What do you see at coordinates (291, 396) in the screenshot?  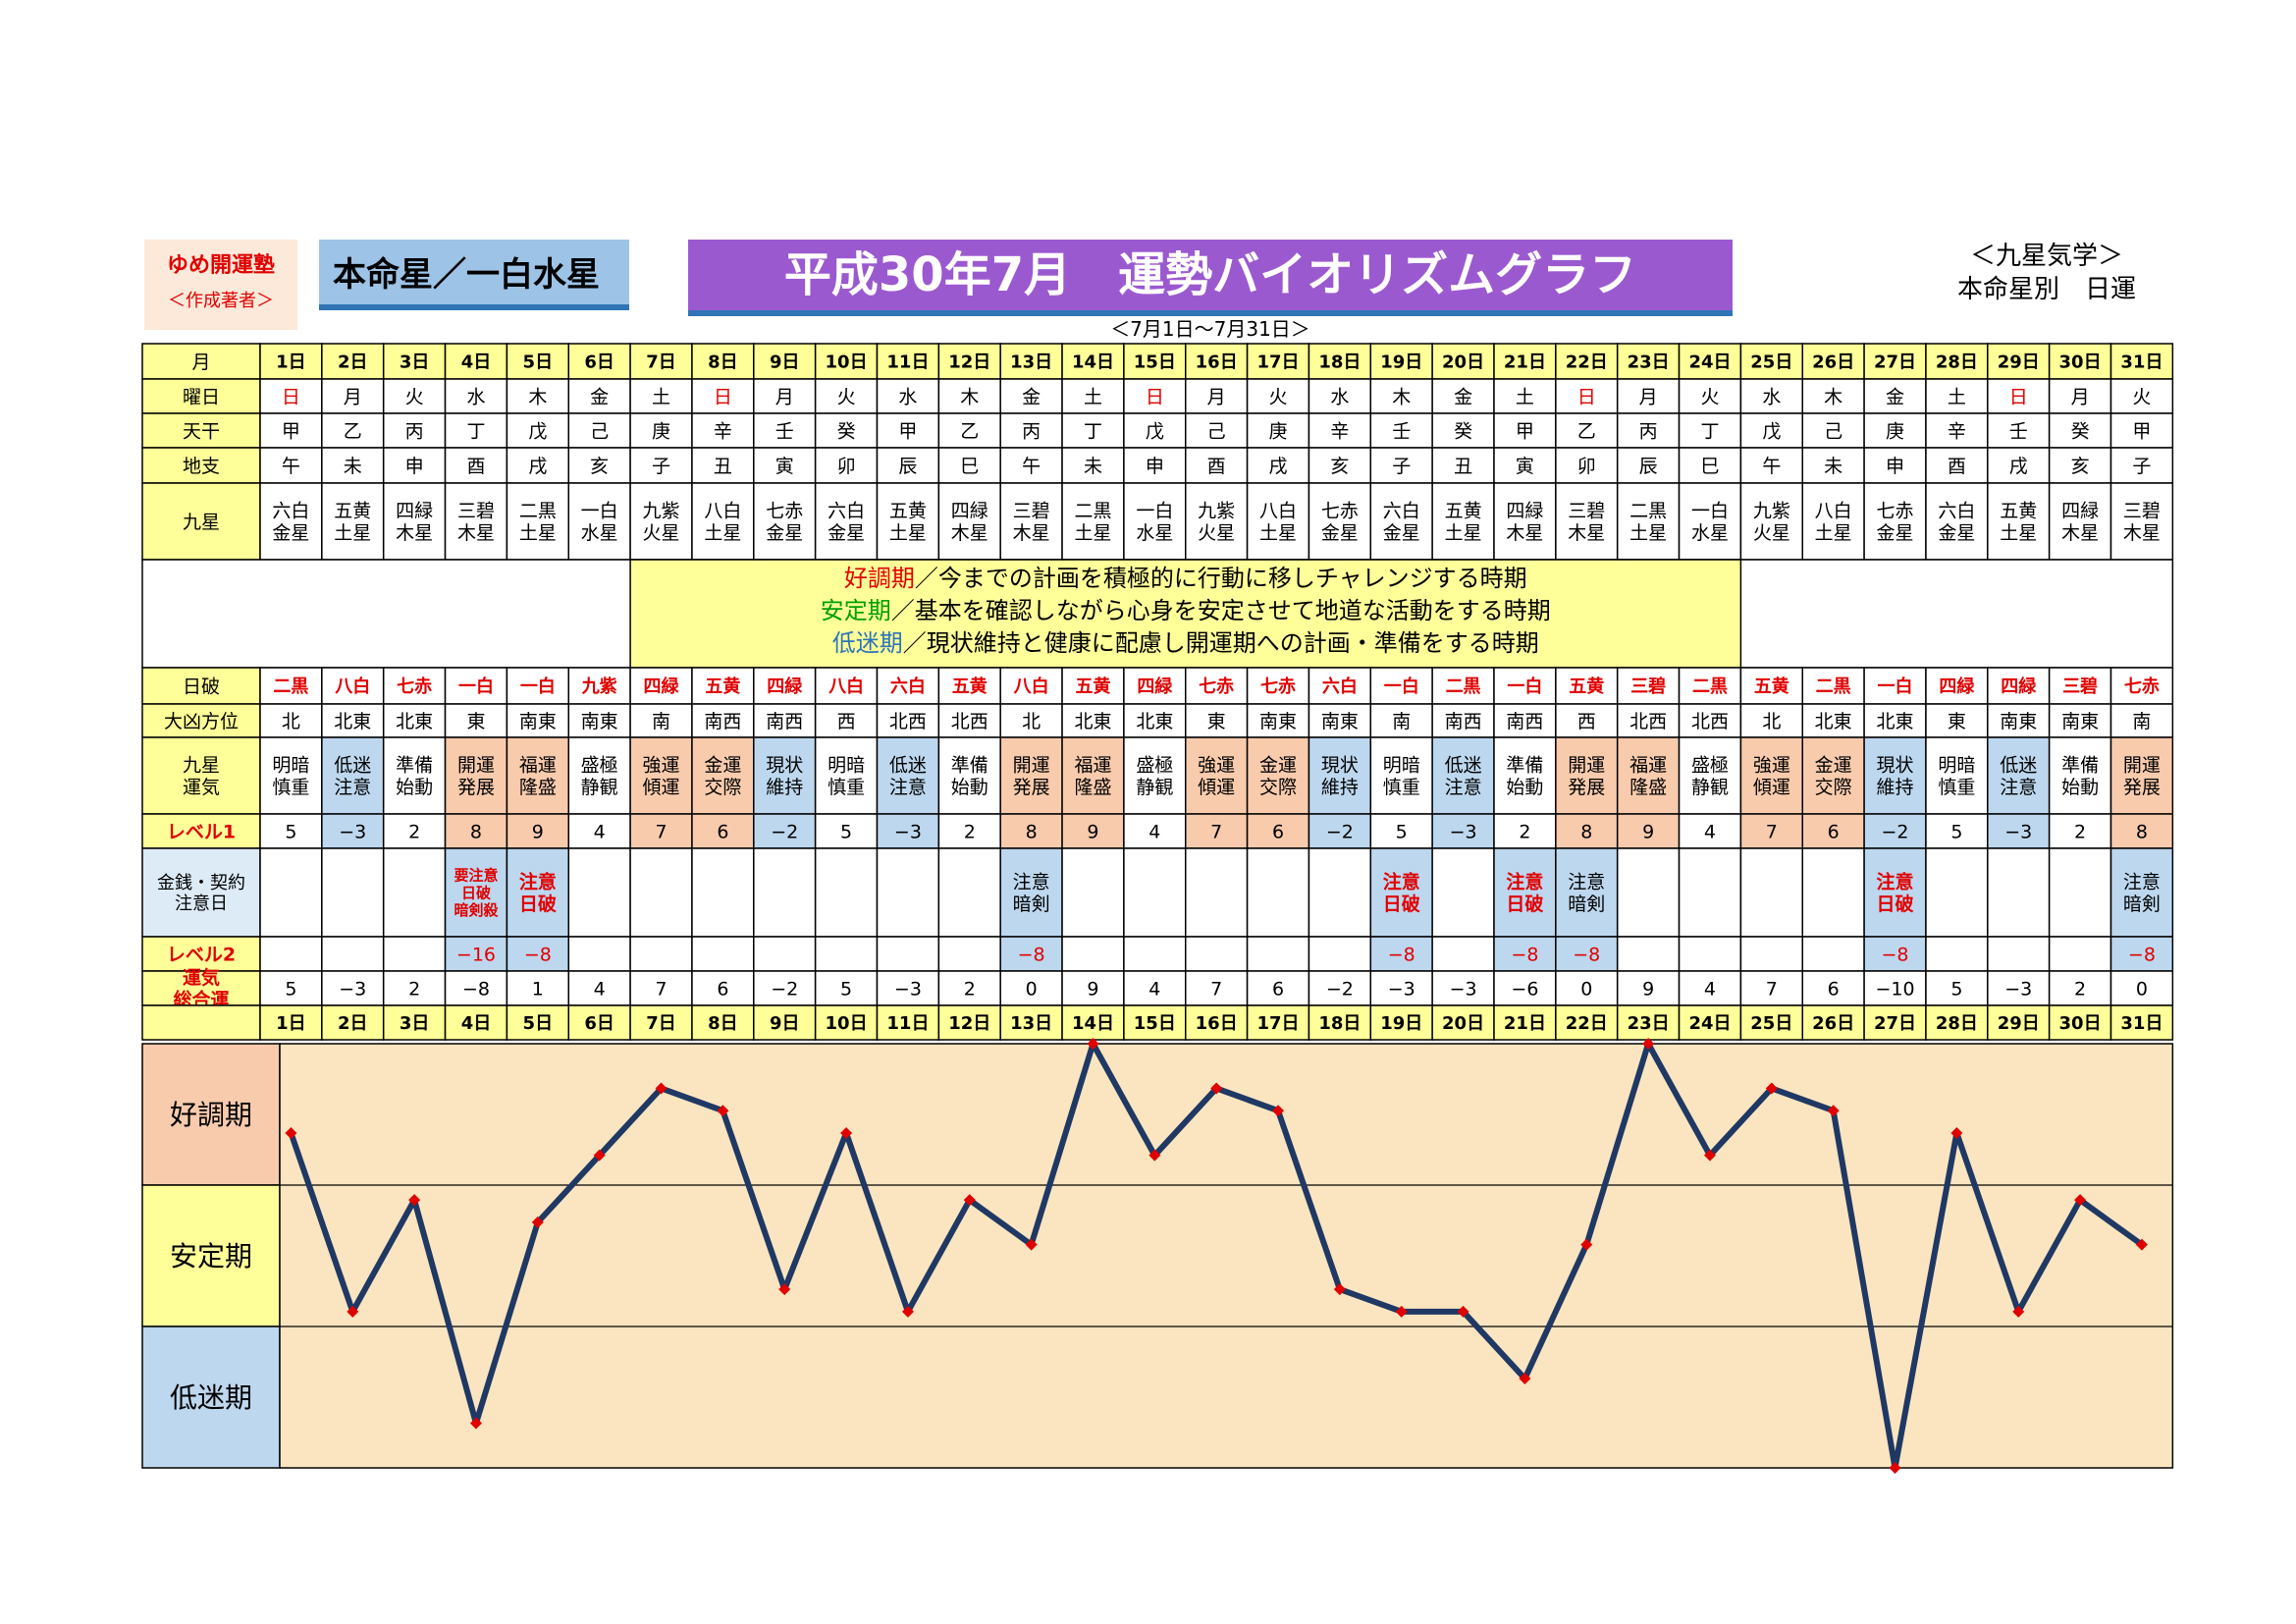 I see `cell-w-text: 日` at bounding box center [291, 396].